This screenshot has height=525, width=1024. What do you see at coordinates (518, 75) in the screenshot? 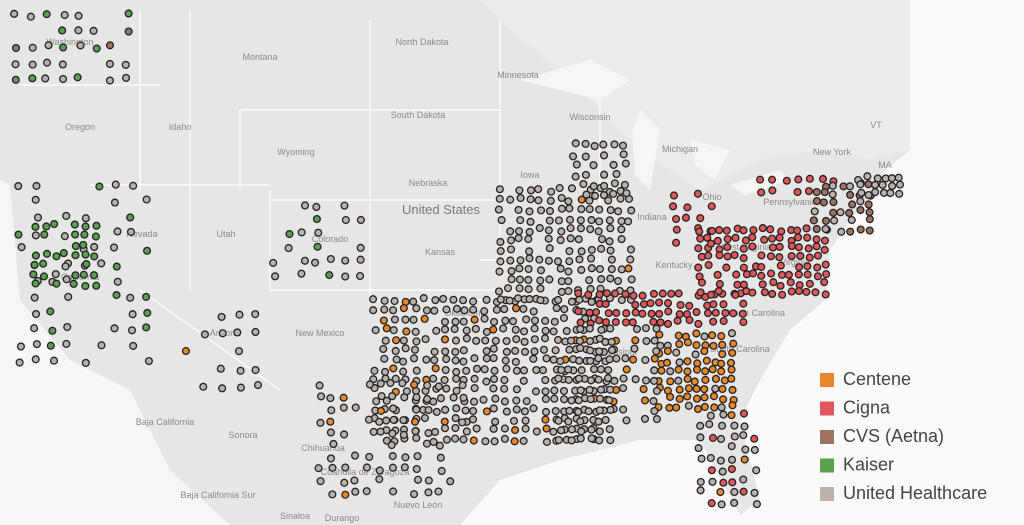
I see `place-label: Minnesota` at bounding box center [518, 75].